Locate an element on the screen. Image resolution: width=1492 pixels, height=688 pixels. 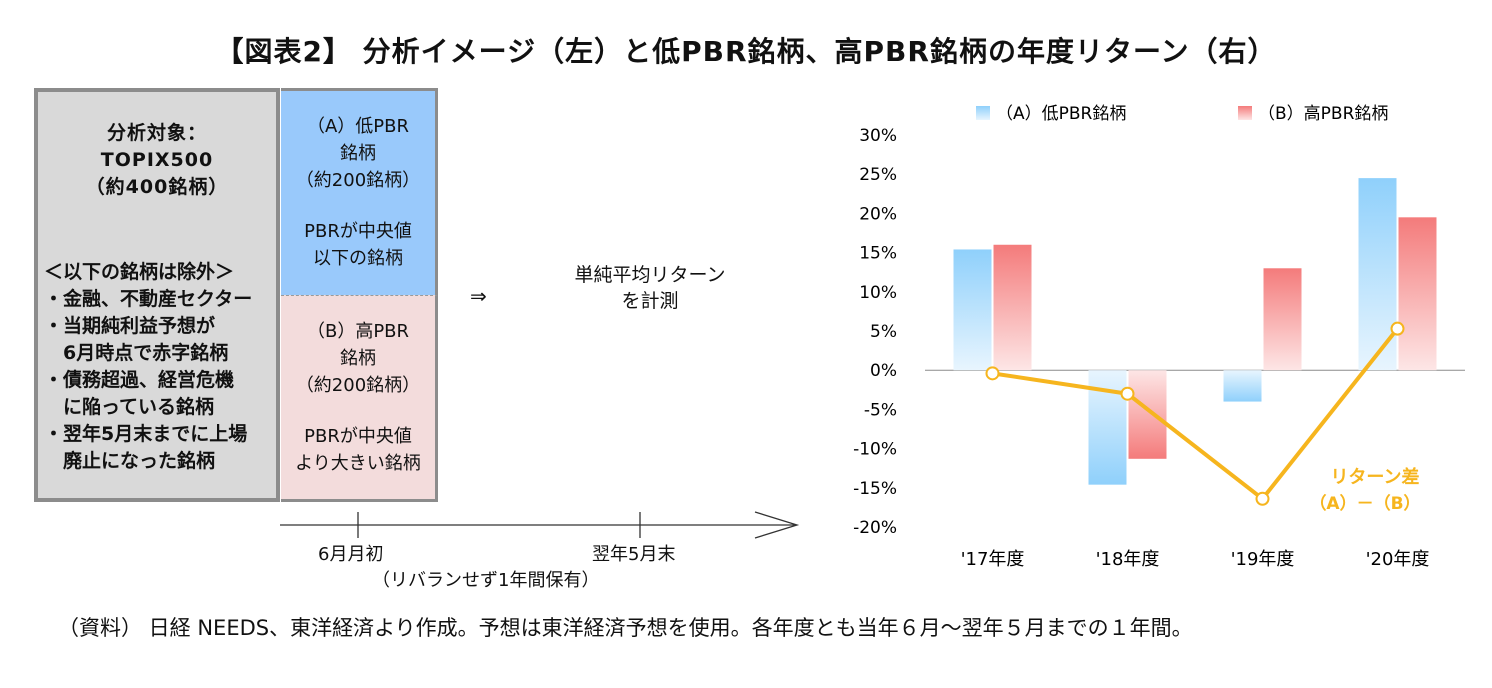
diff-label-line2: （A）－（B） is located at coordinates (1364, 503).